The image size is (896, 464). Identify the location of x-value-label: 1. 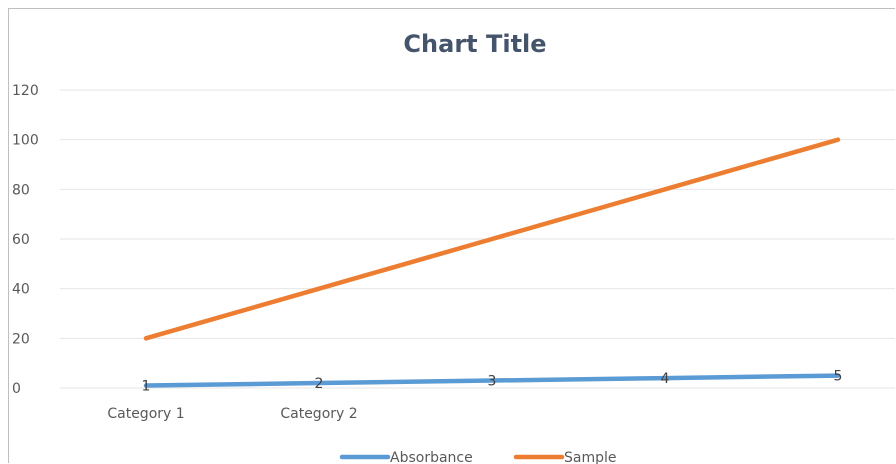
(146, 387).